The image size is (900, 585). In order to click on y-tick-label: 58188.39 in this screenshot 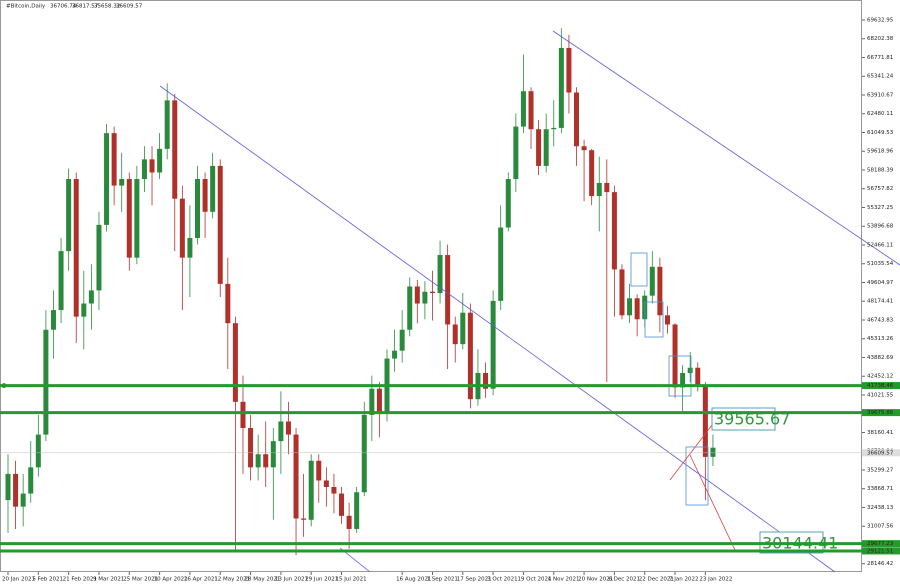, I will do `click(880, 170)`.